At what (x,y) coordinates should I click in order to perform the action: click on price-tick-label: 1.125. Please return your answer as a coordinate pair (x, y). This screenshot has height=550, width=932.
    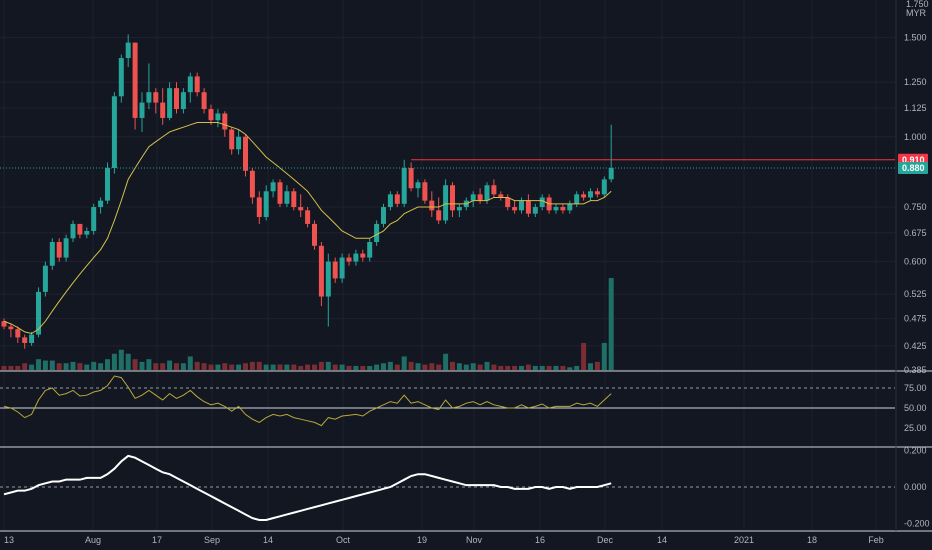
    Looking at the image, I should click on (915, 108).